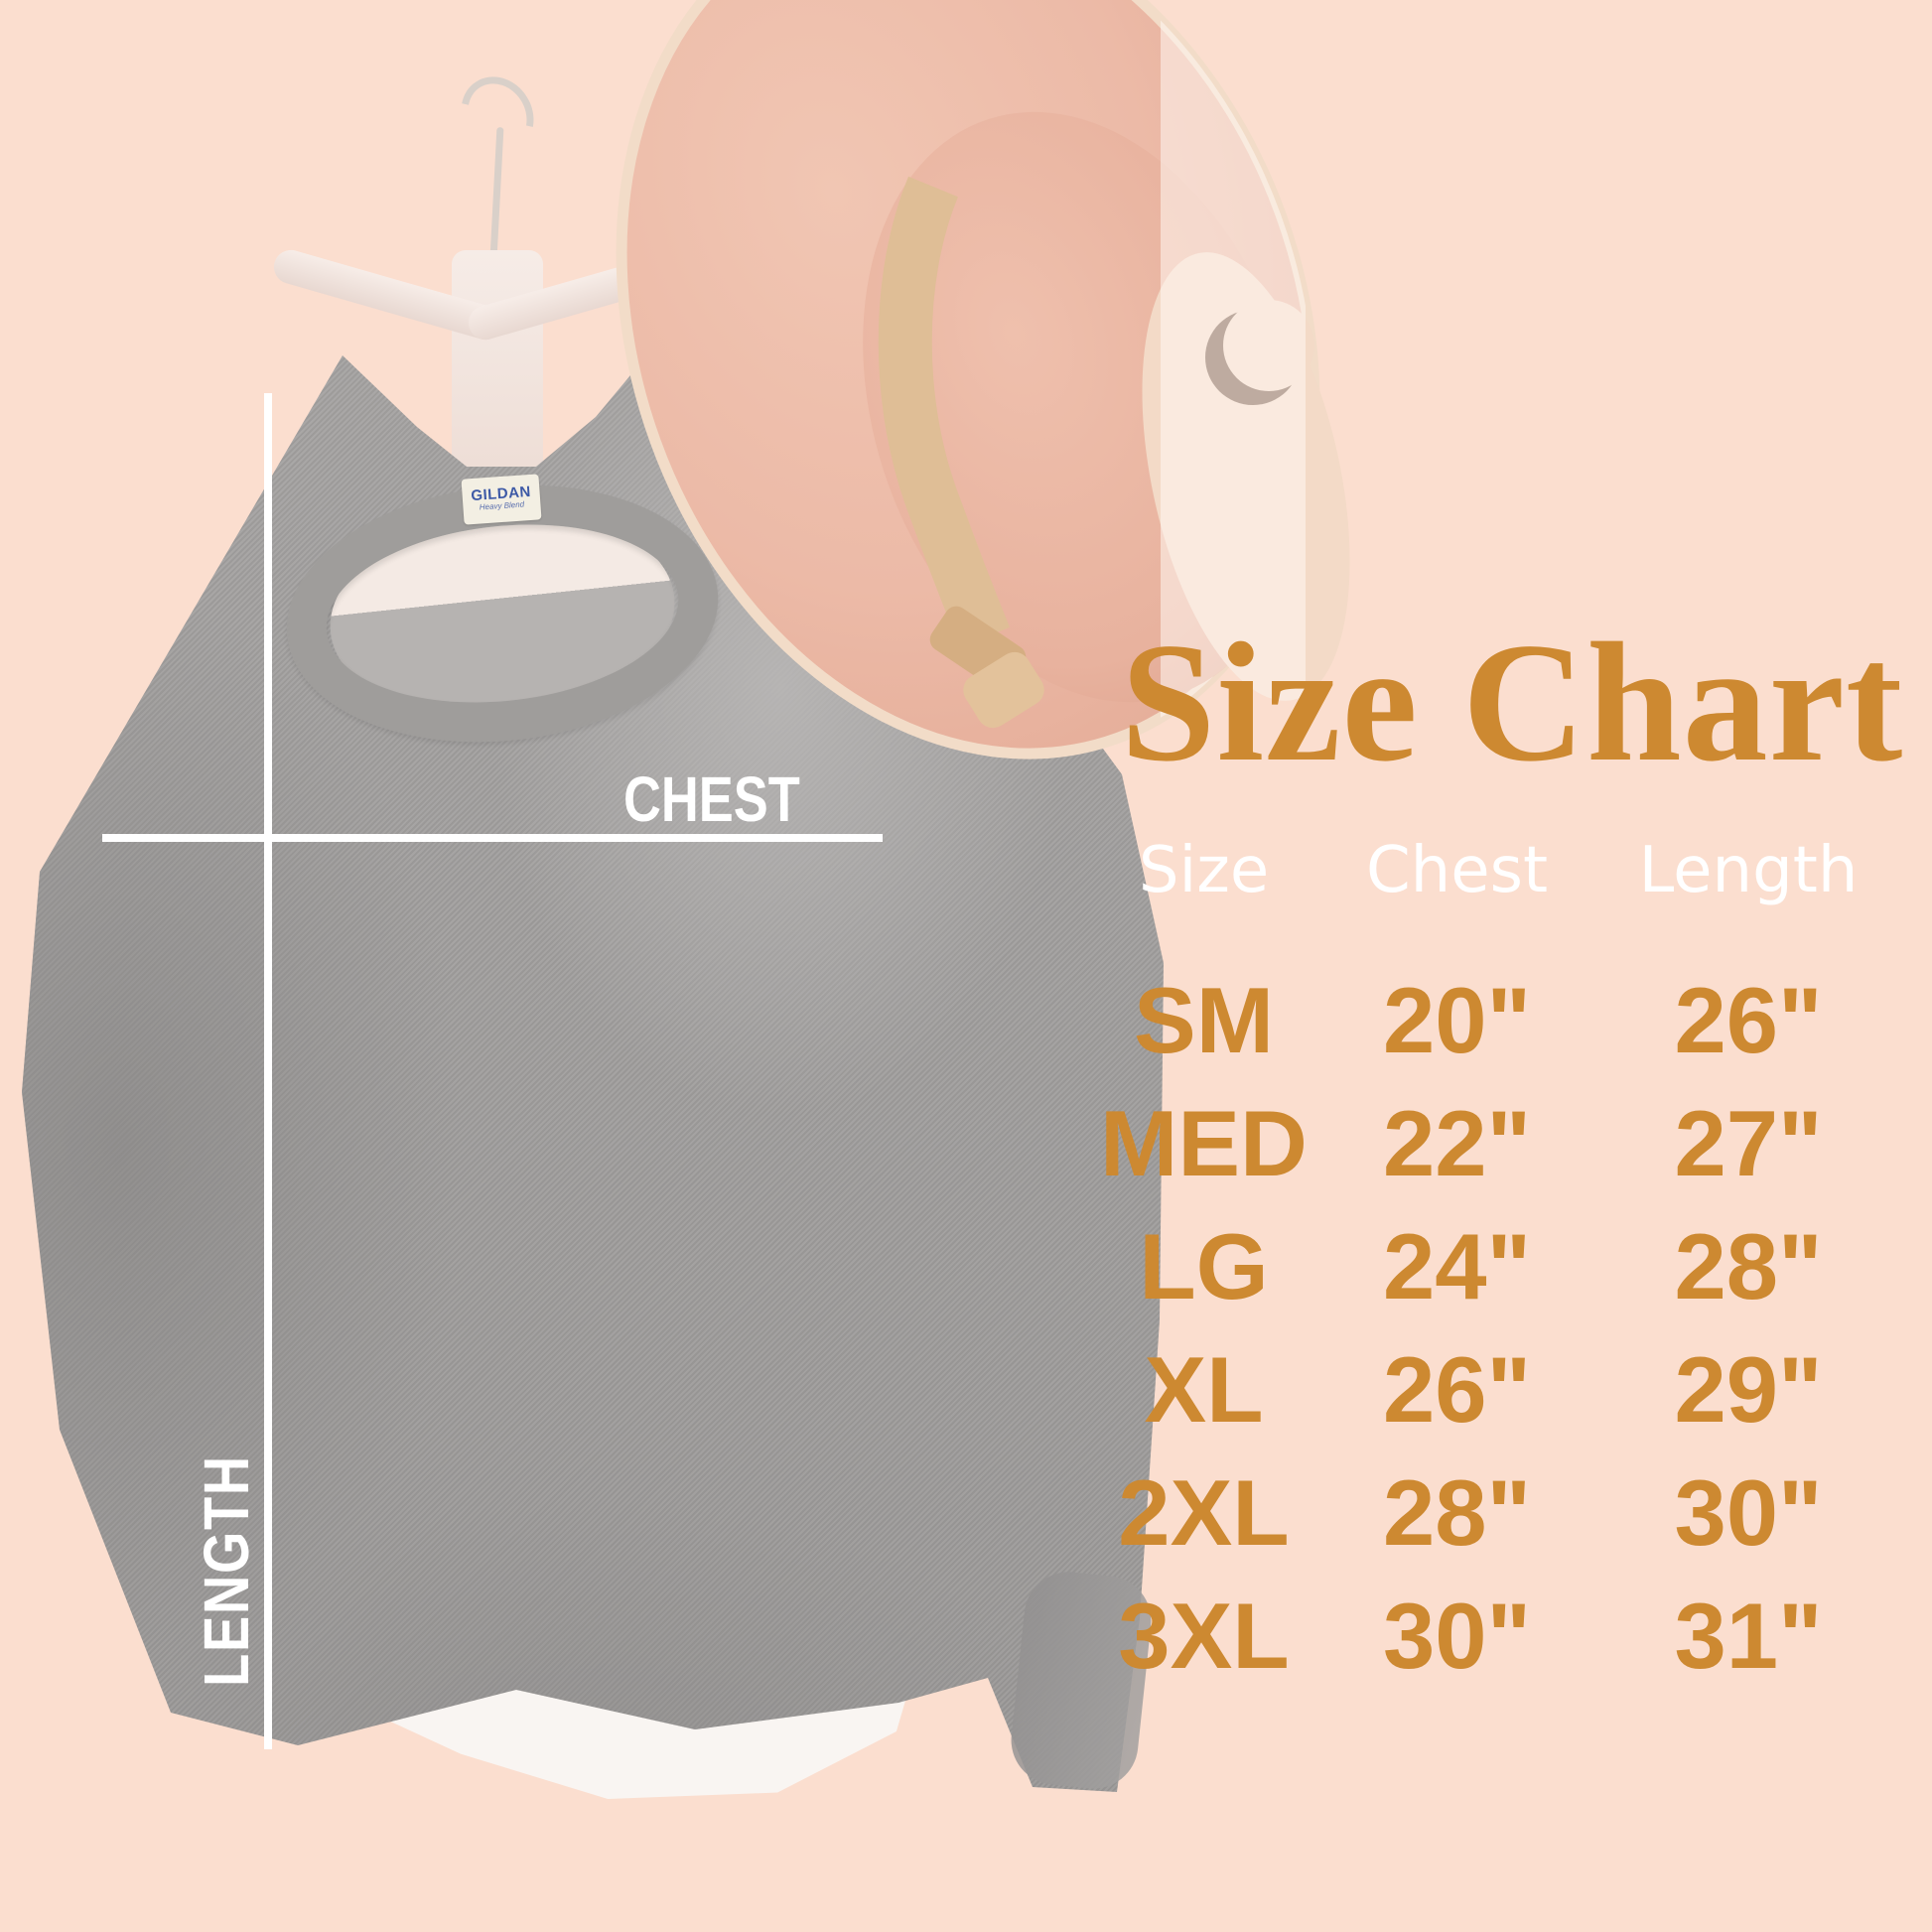  Describe the element at coordinates (498, 374) in the screenshot. I see `hanger-center` at that location.